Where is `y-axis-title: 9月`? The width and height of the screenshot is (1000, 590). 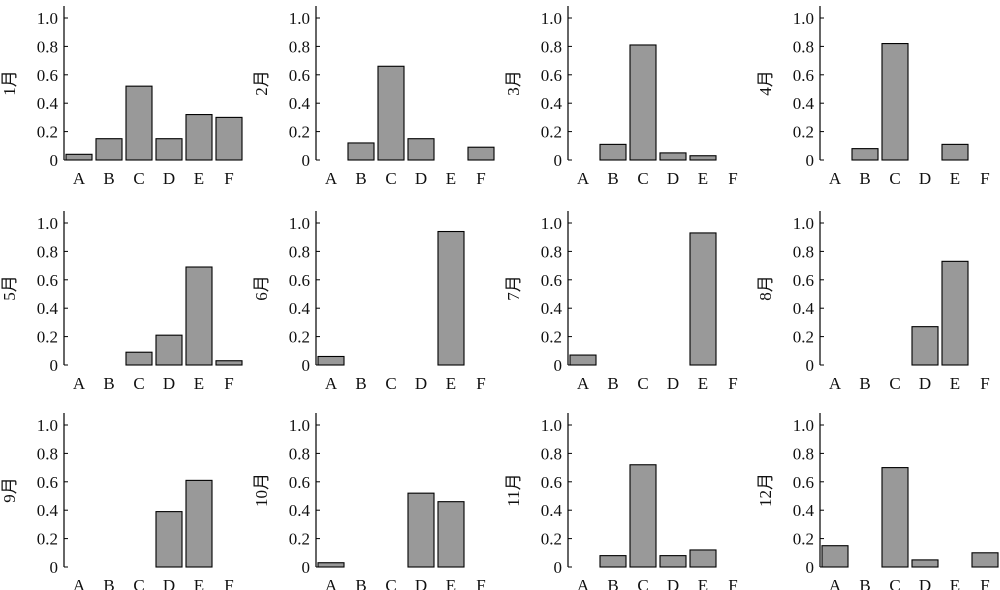 y-axis-title: 9月 is located at coordinates (9, 490).